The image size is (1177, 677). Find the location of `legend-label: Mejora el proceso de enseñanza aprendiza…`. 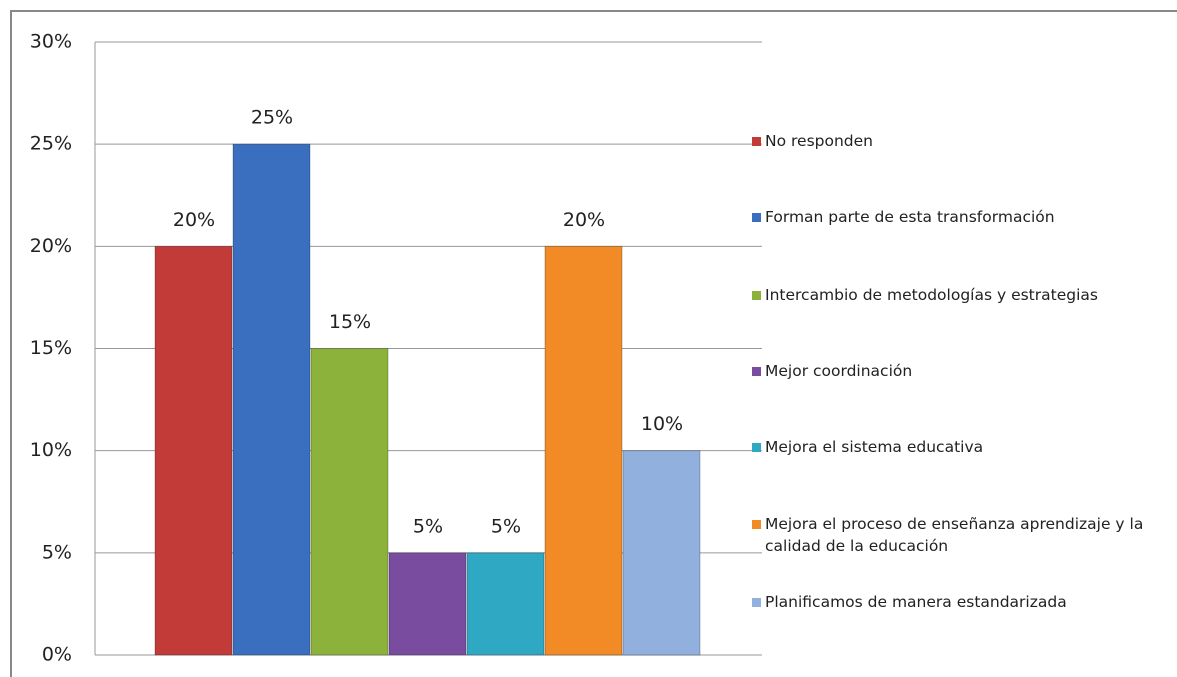

legend-label: Mejora el proceso de enseñanza aprendiza… is located at coordinates (954, 535).